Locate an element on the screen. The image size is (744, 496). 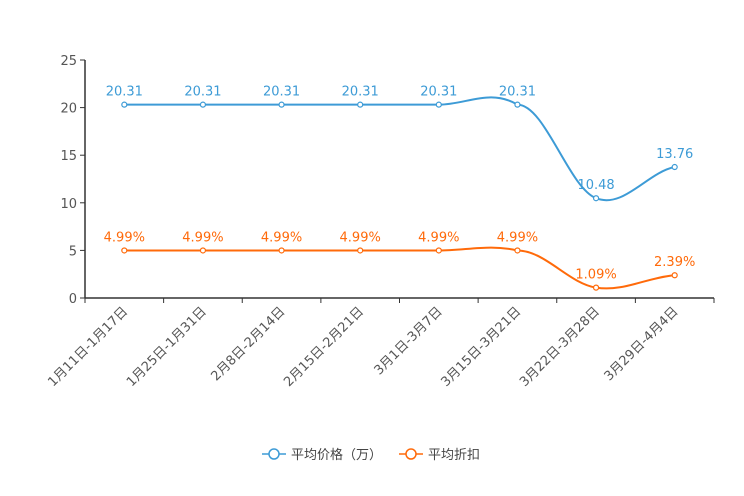
y-tick-label: 15 is located at coordinates (68, 156).